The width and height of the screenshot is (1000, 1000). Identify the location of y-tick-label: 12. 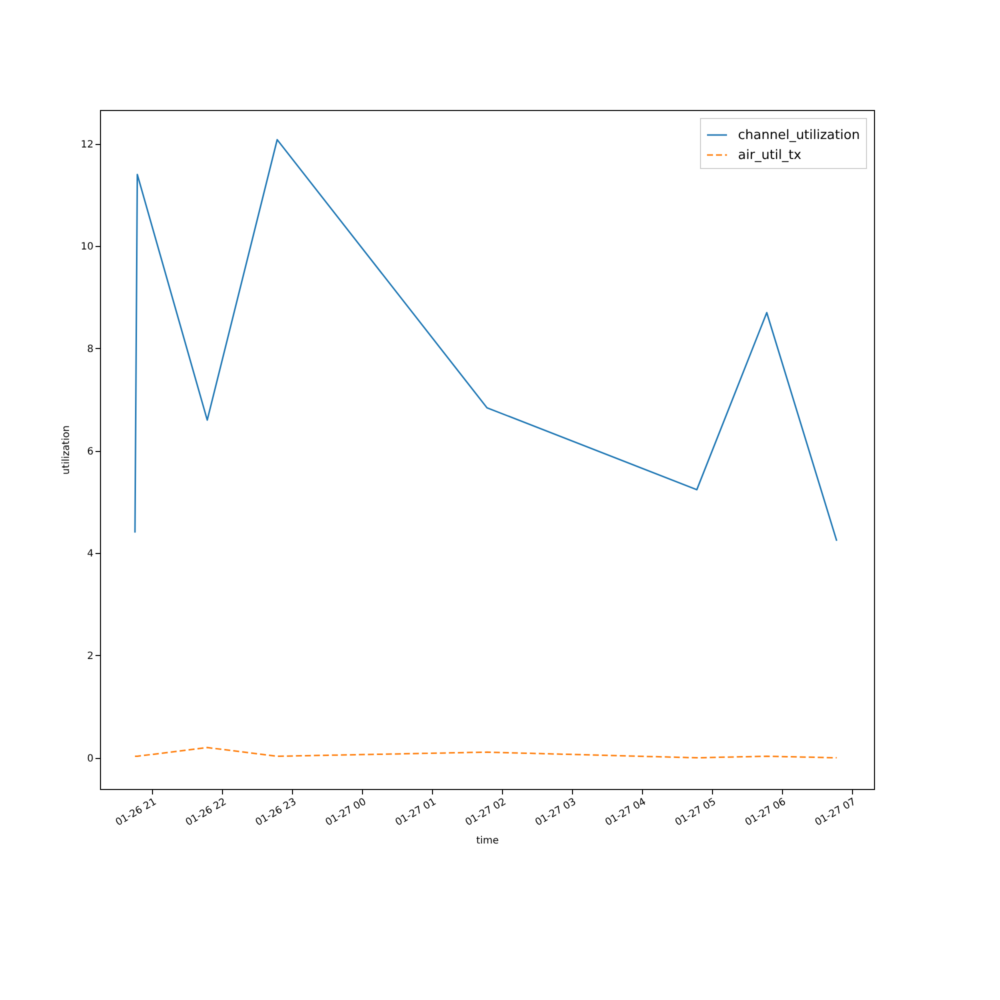
(87, 144).